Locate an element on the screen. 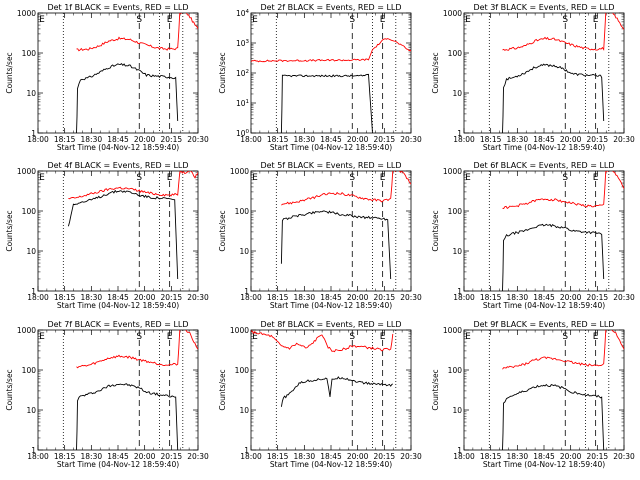  panel-title: Det 8f BLACK = Events, RED = LLD is located at coordinates (330, 324).